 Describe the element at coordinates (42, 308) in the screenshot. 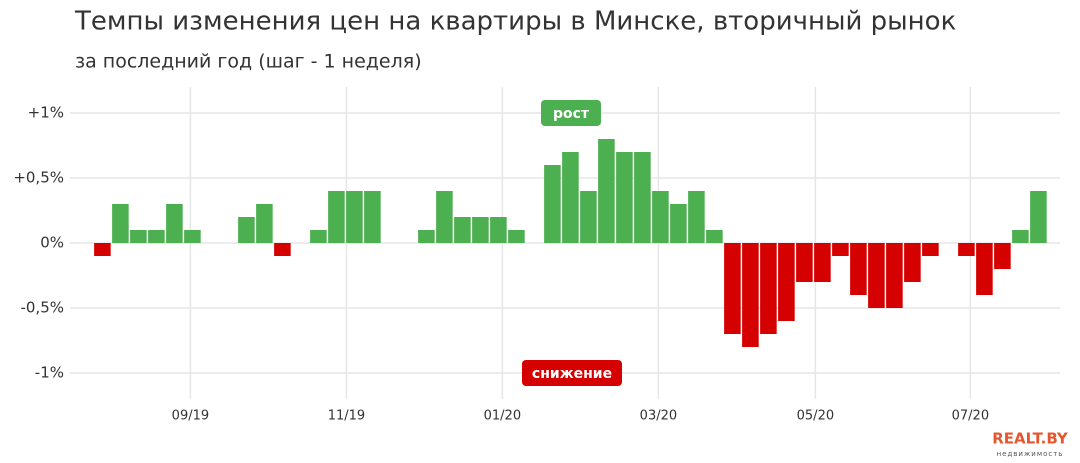

I see `y-tick-label: -0,5%` at that location.